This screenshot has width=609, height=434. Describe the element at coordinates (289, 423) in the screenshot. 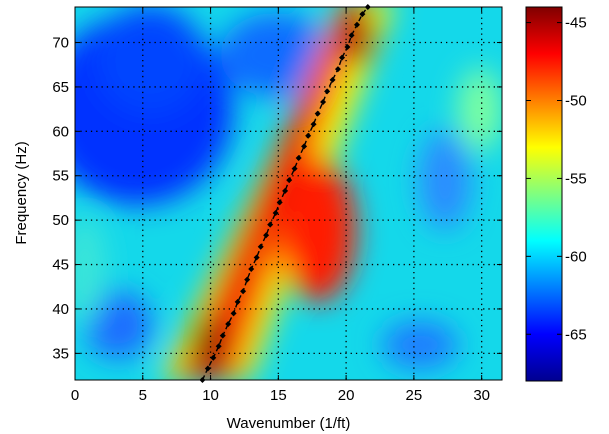

I see `x-axis-label: Wavenumber (1/ft)` at that location.